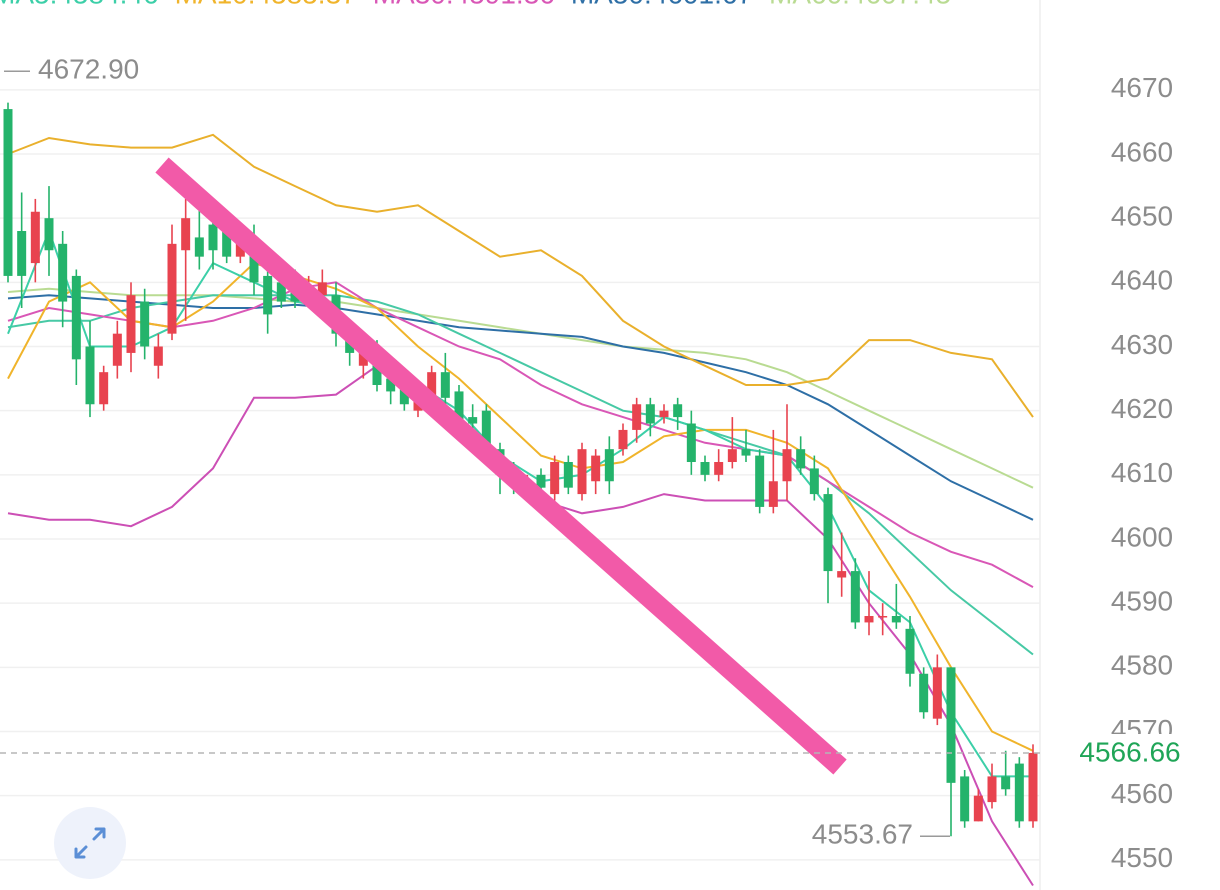 This screenshot has height=890, width=1220. Describe the element at coordinates (1142, 280) in the screenshot. I see `y-tick-label: 4640` at that location.